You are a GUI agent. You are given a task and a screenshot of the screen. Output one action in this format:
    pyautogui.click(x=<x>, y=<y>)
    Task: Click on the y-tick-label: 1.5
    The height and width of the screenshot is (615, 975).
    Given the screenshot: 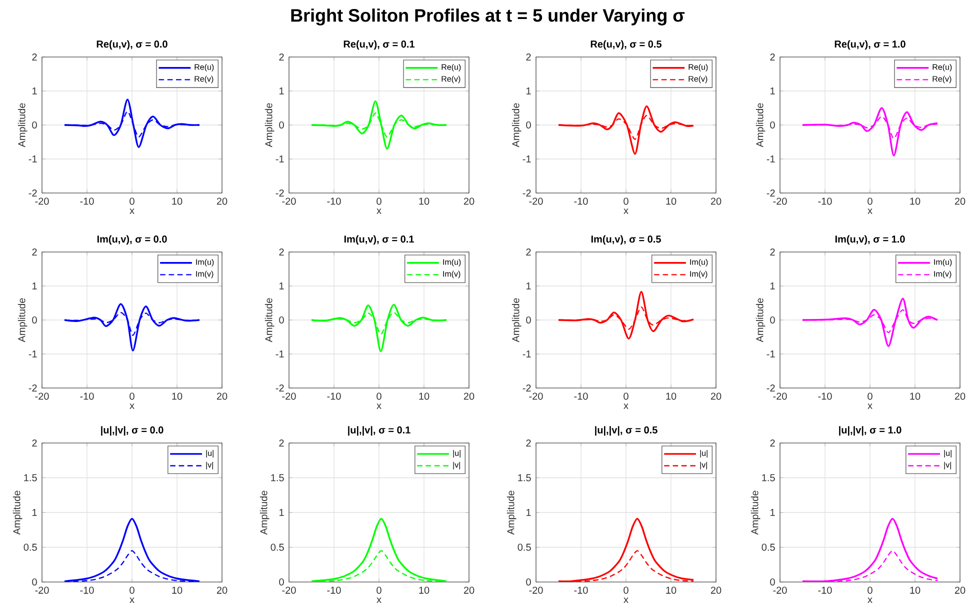 What is the action you would take?
    pyautogui.click(x=277, y=478)
    